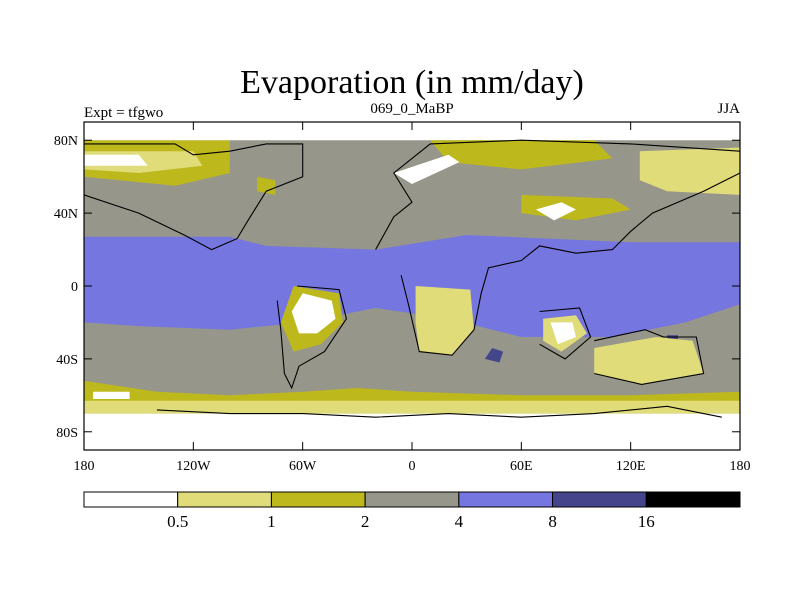  What do you see at coordinates (631, 466) in the screenshot?
I see `x-tick-label: 120E` at bounding box center [631, 466].